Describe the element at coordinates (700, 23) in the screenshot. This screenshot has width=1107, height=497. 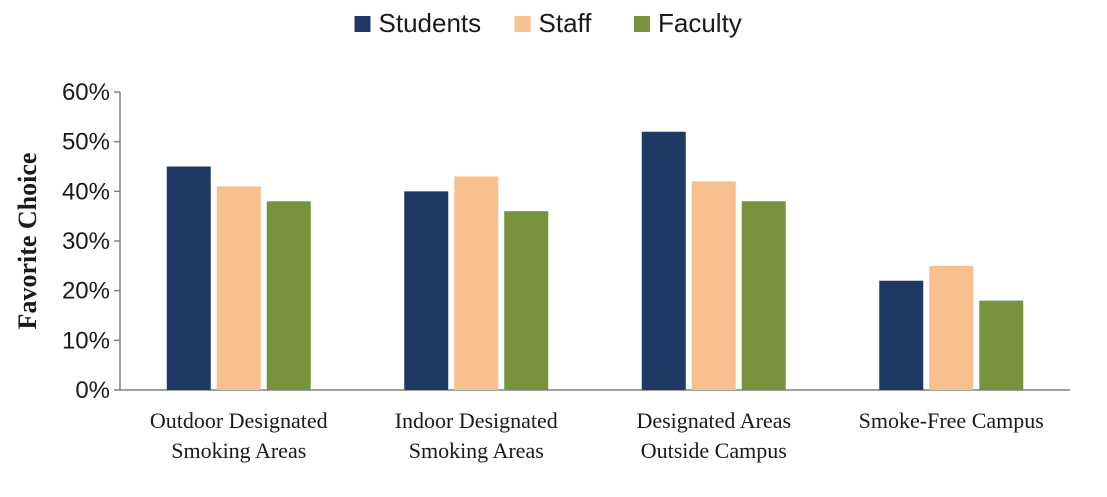
I see `legend-label-faculty: Faculty` at that location.